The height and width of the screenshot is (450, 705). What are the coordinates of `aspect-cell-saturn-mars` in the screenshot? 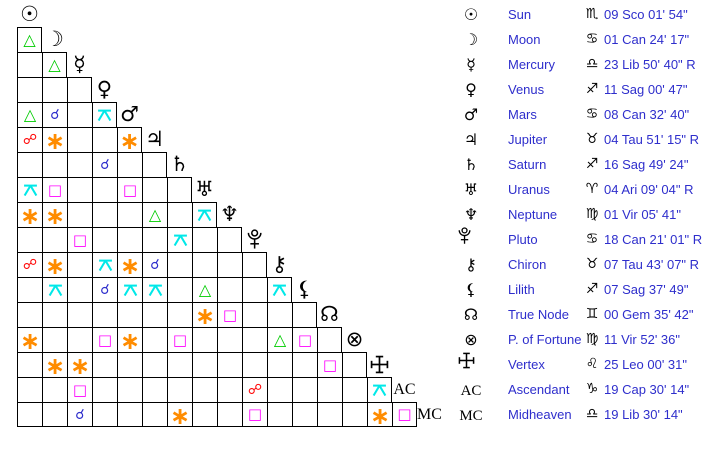 It's located at (129, 164).